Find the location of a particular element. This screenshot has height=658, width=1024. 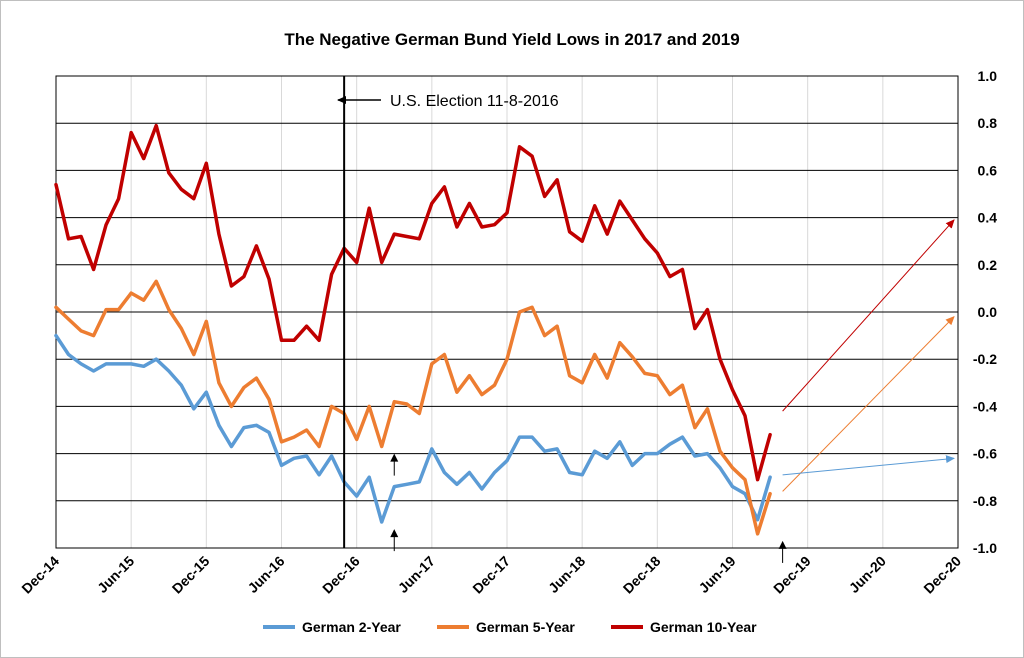

x-tick-label: Dec-20 is located at coordinates (942, 575).